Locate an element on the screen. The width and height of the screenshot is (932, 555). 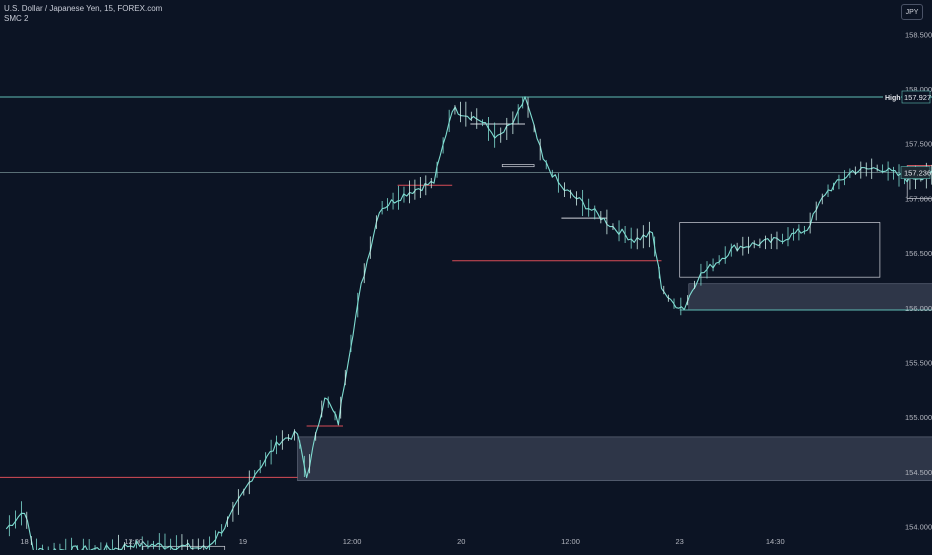
price-value-1: 157.236 is located at coordinates (917, 173).